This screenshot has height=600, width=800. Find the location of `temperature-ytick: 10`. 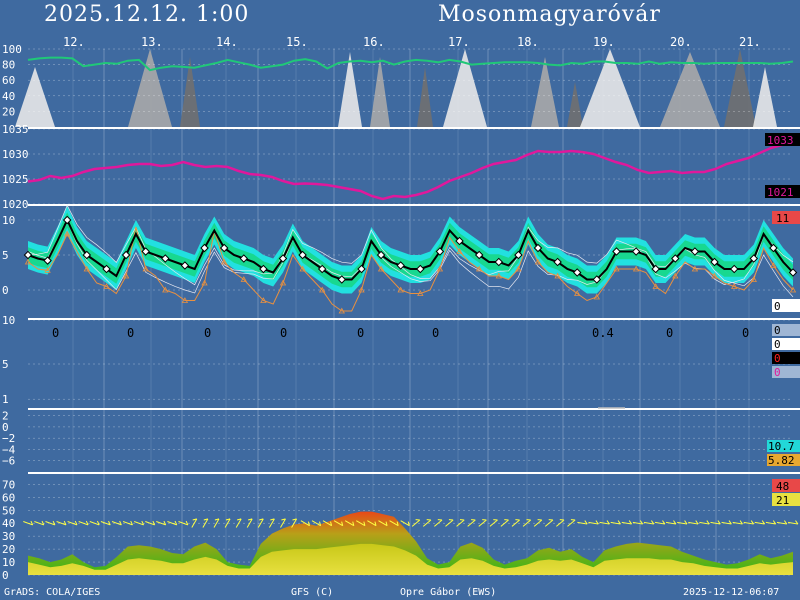

temperature-ytick: 10 is located at coordinates (8, 220).